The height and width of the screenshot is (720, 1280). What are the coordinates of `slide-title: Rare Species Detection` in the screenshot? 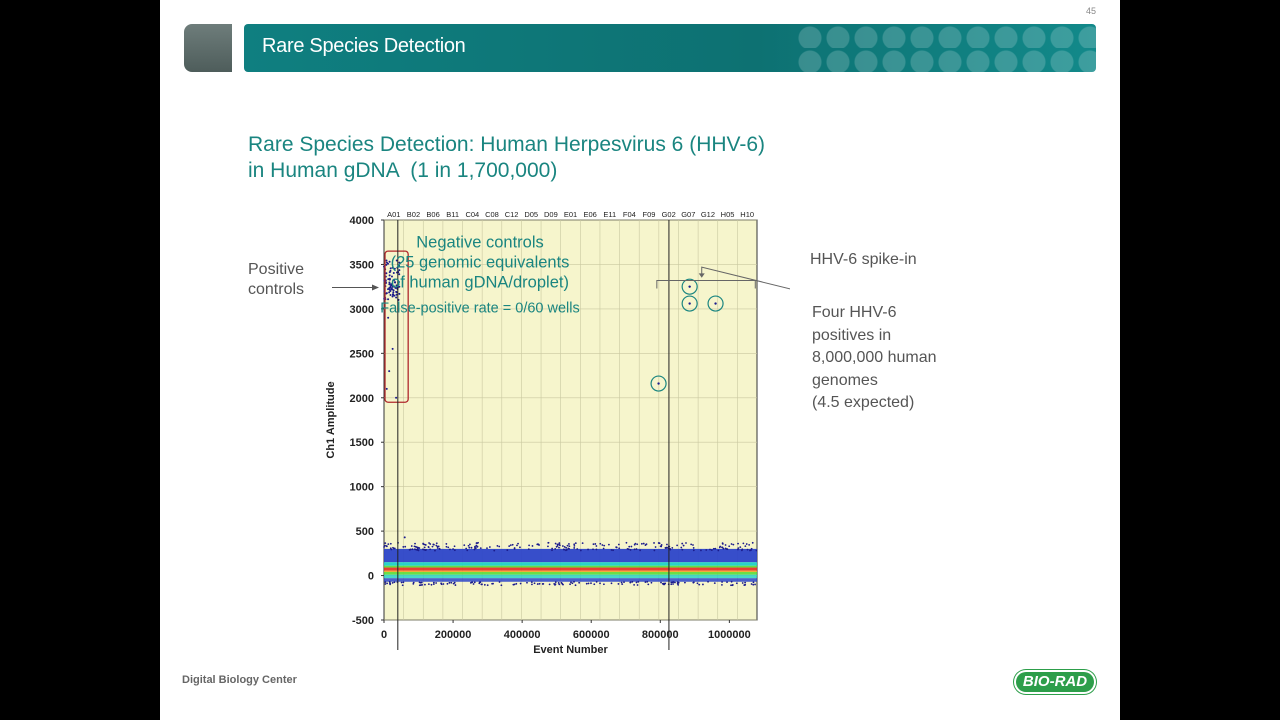 It's located at (364, 46).